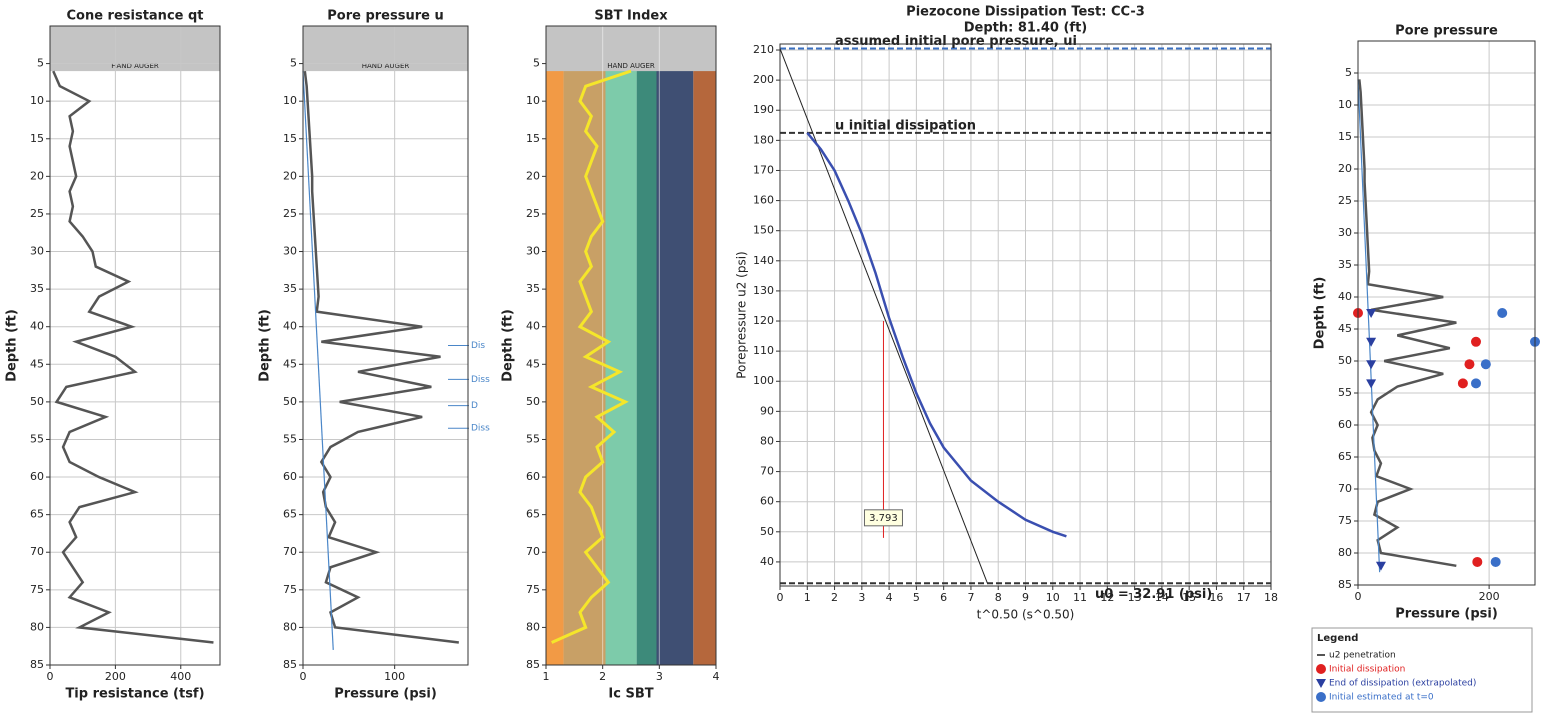 This screenshot has width=1541, height=717. What do you see at coordinates (1080, 597) in the screenshot?
I see `x-tick-label: 11` at bounding box center [1080, 597].